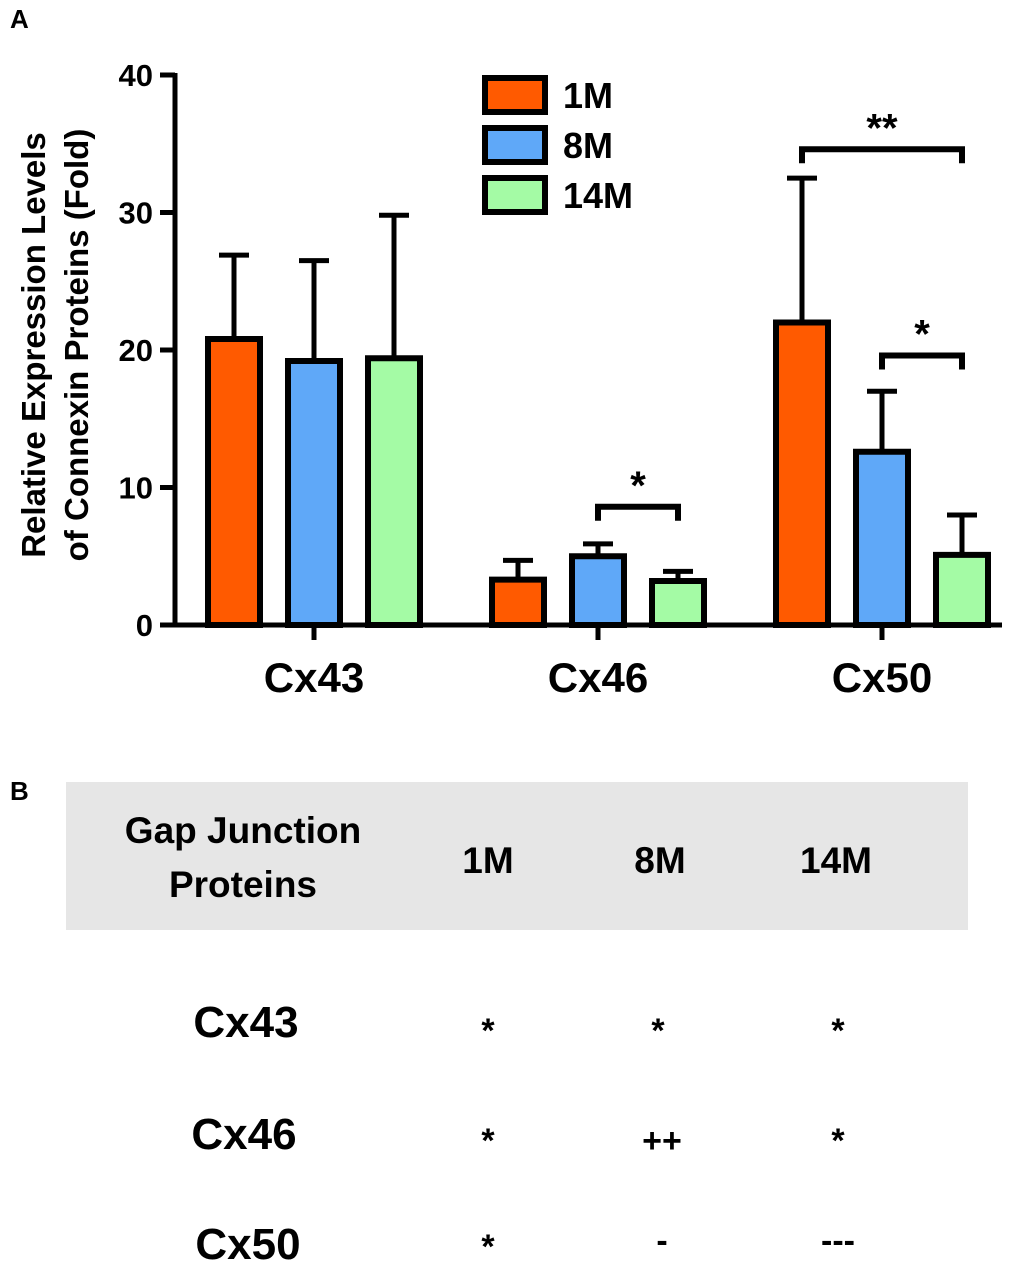 The width and height of the screenshot is (1020, 1270). What do you see at coordinates (588, 145) in the screenshot?
I see `legend-label-8m: 8M` at bounding box center [588, 145].